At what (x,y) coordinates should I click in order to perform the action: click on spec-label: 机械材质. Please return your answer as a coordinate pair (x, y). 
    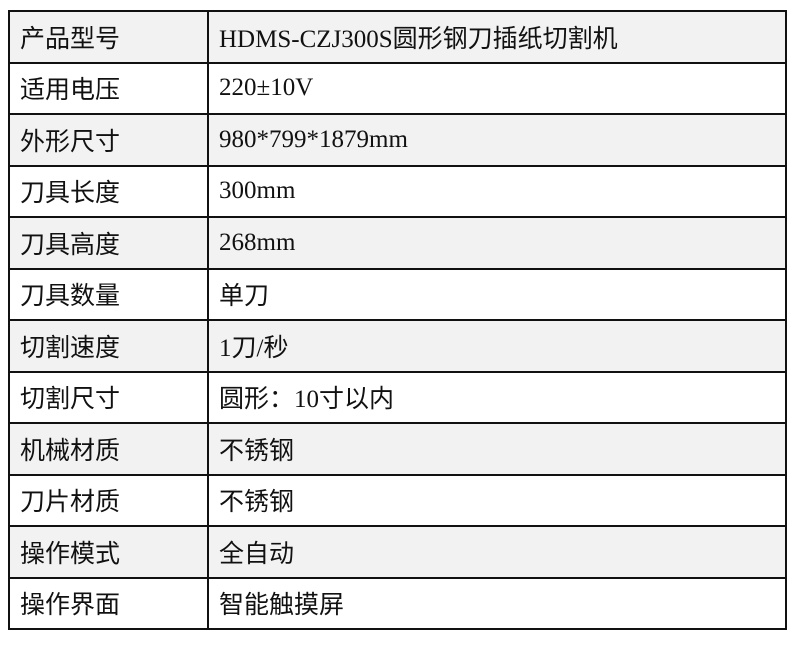
    Looking at the image, I should click on (108, 449).